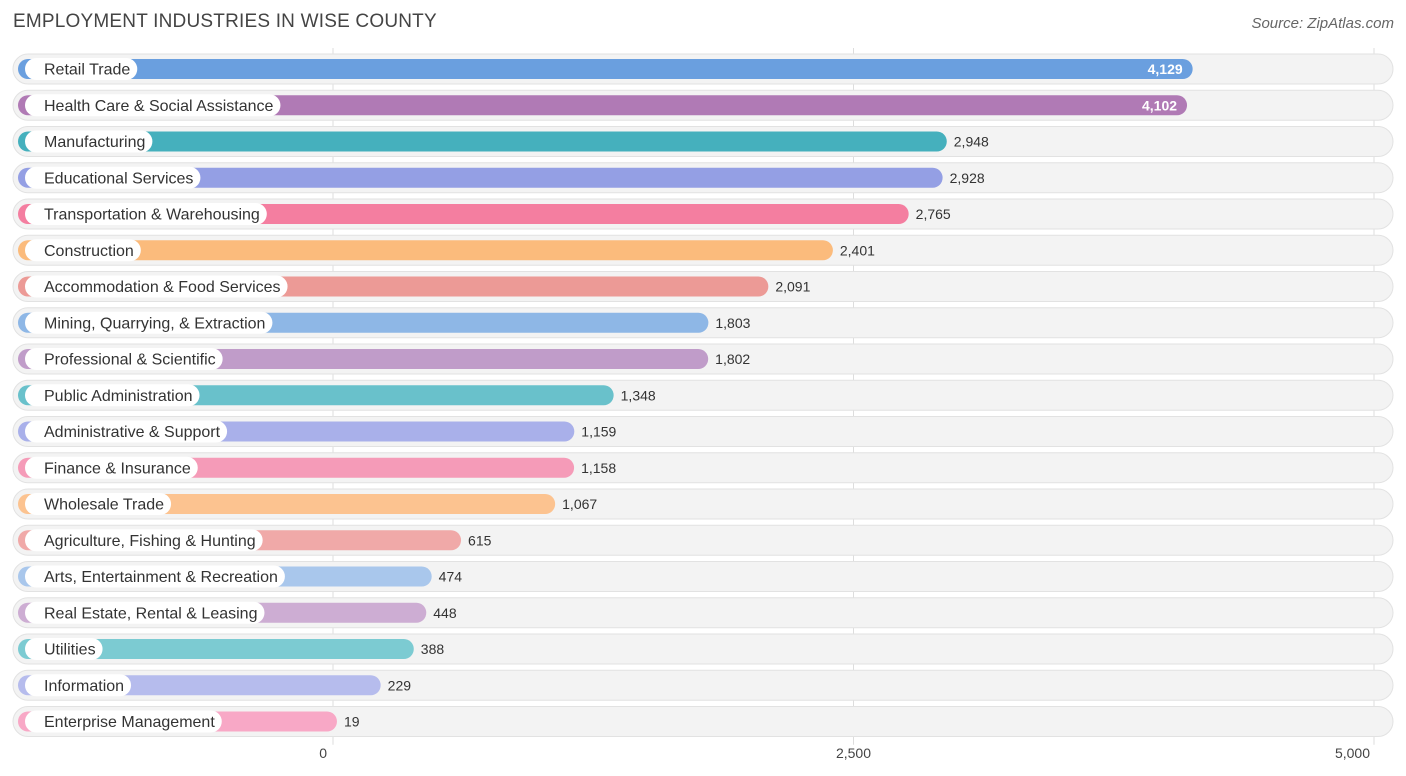 The height and width of the screenshot is (776, 1406). What do you see at coordinates (857, 250) in the screenshot?
I see `value-label: 2,401` at bounding box center [857, 250].